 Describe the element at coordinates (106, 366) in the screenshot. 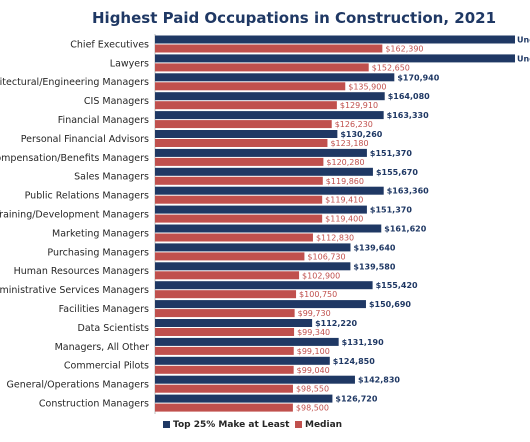

I see `category-label: Commercial Pilots` at that location.